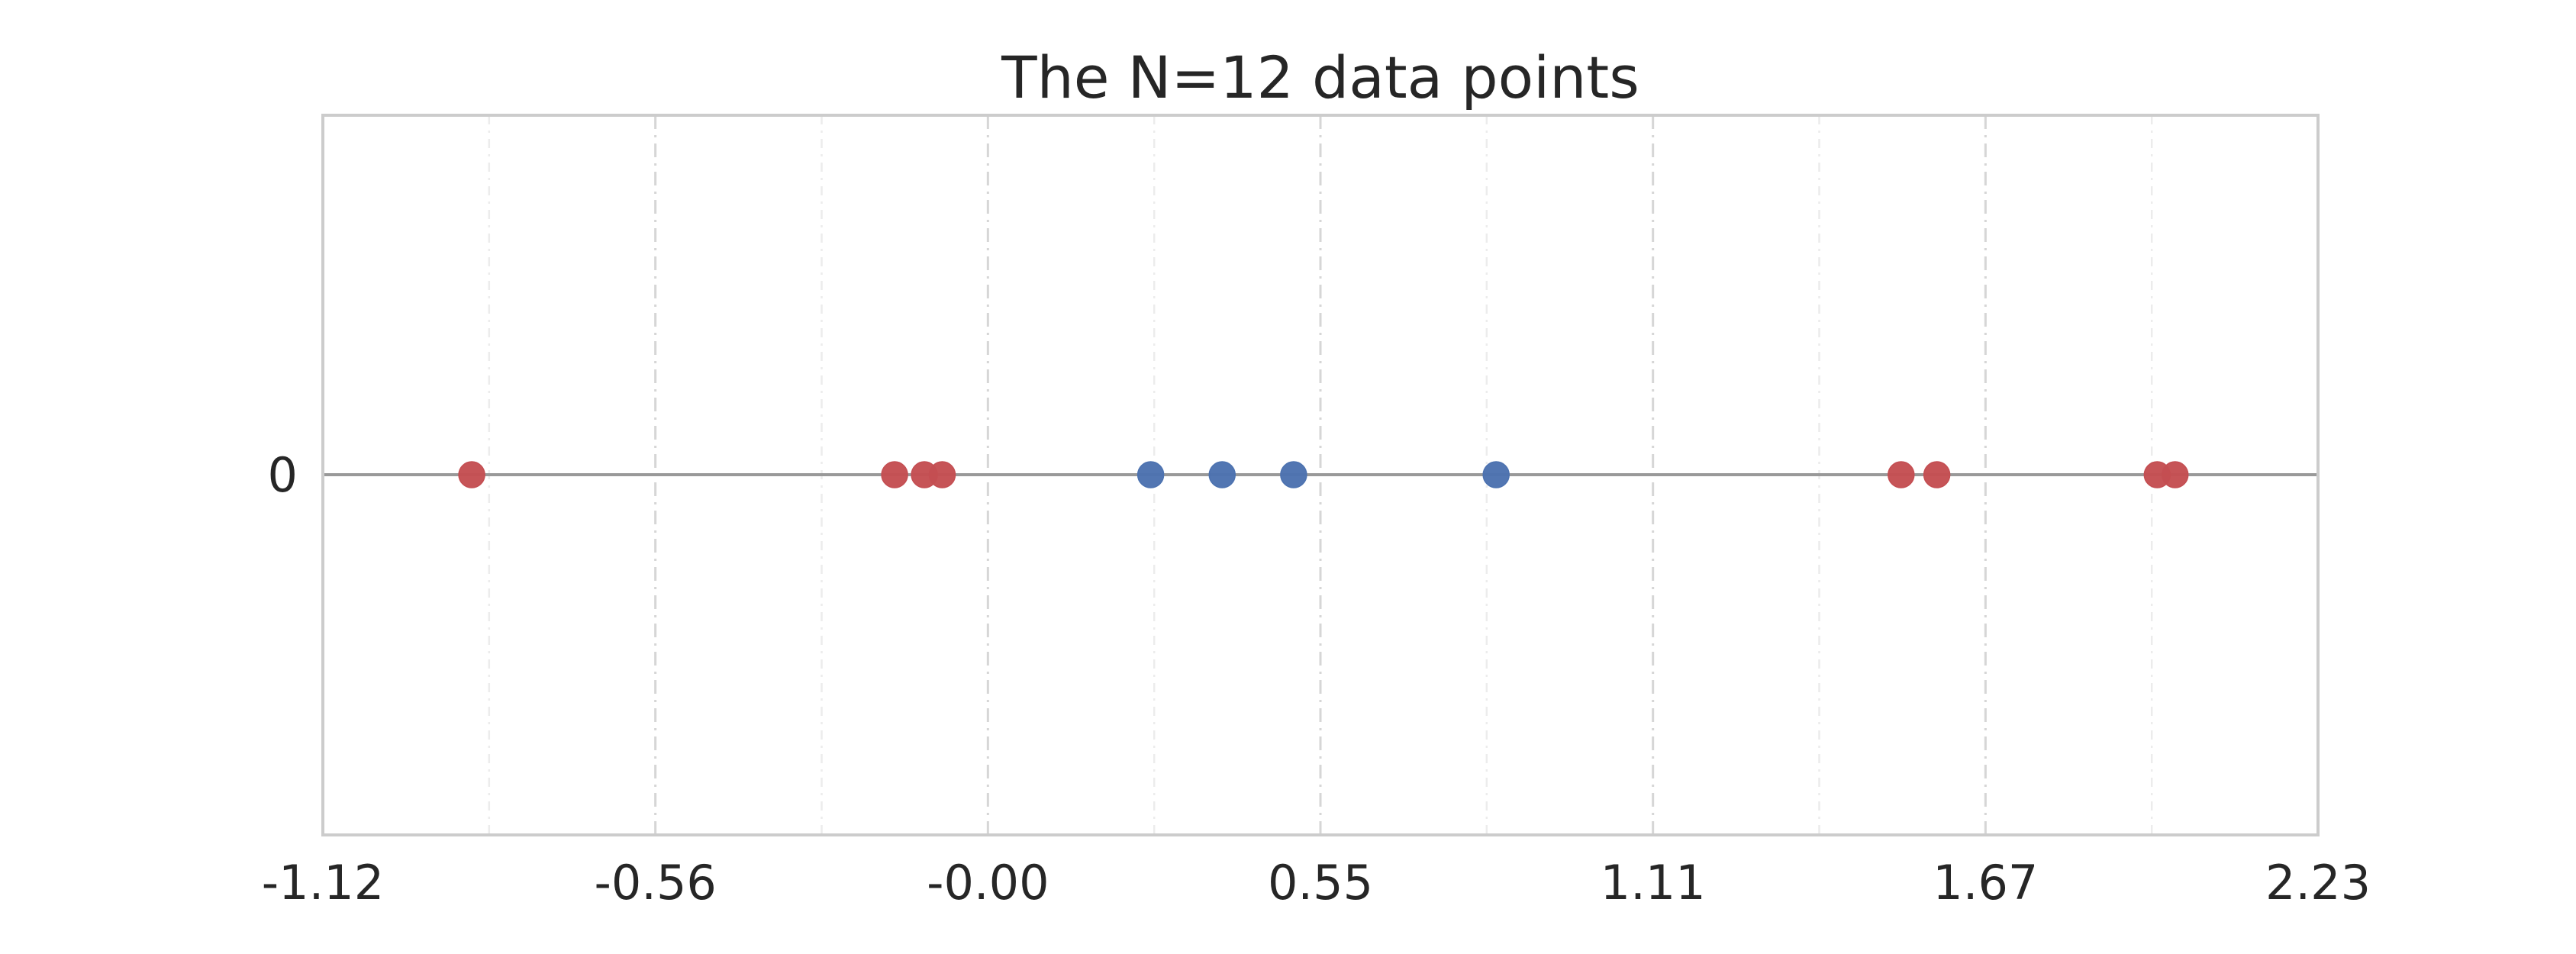  What do you see at coordinates (323, 882) in the screenshot?
I see `x-tick-label: -1.12` at bounding box center [323, 882].